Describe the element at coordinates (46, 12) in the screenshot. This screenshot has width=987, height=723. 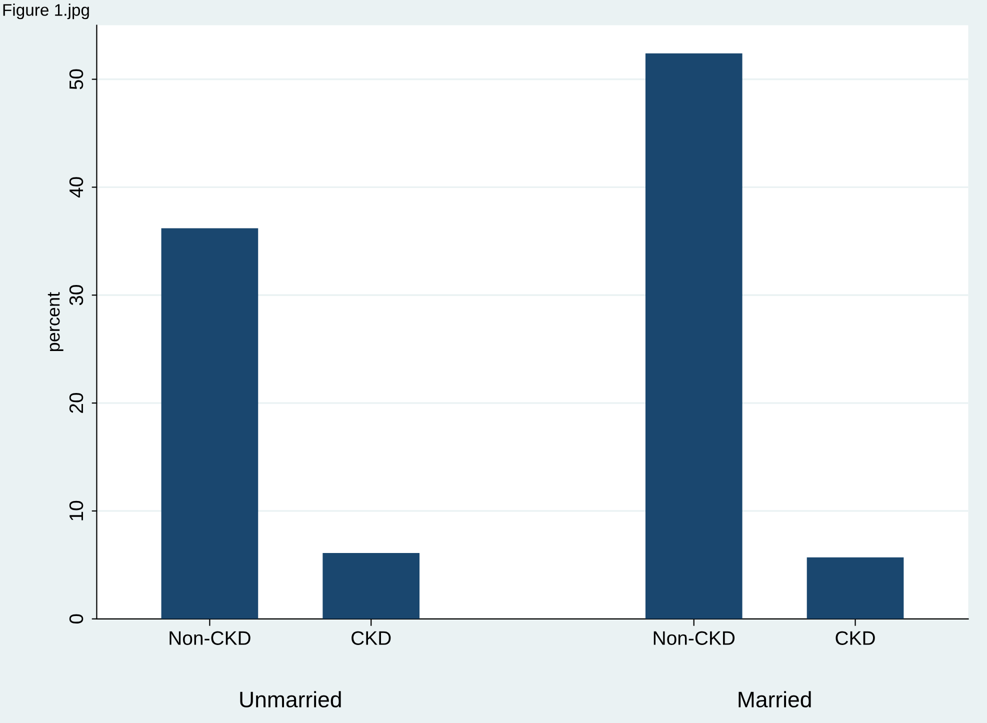
I see `caption: Figure 1.jpg` at that location.